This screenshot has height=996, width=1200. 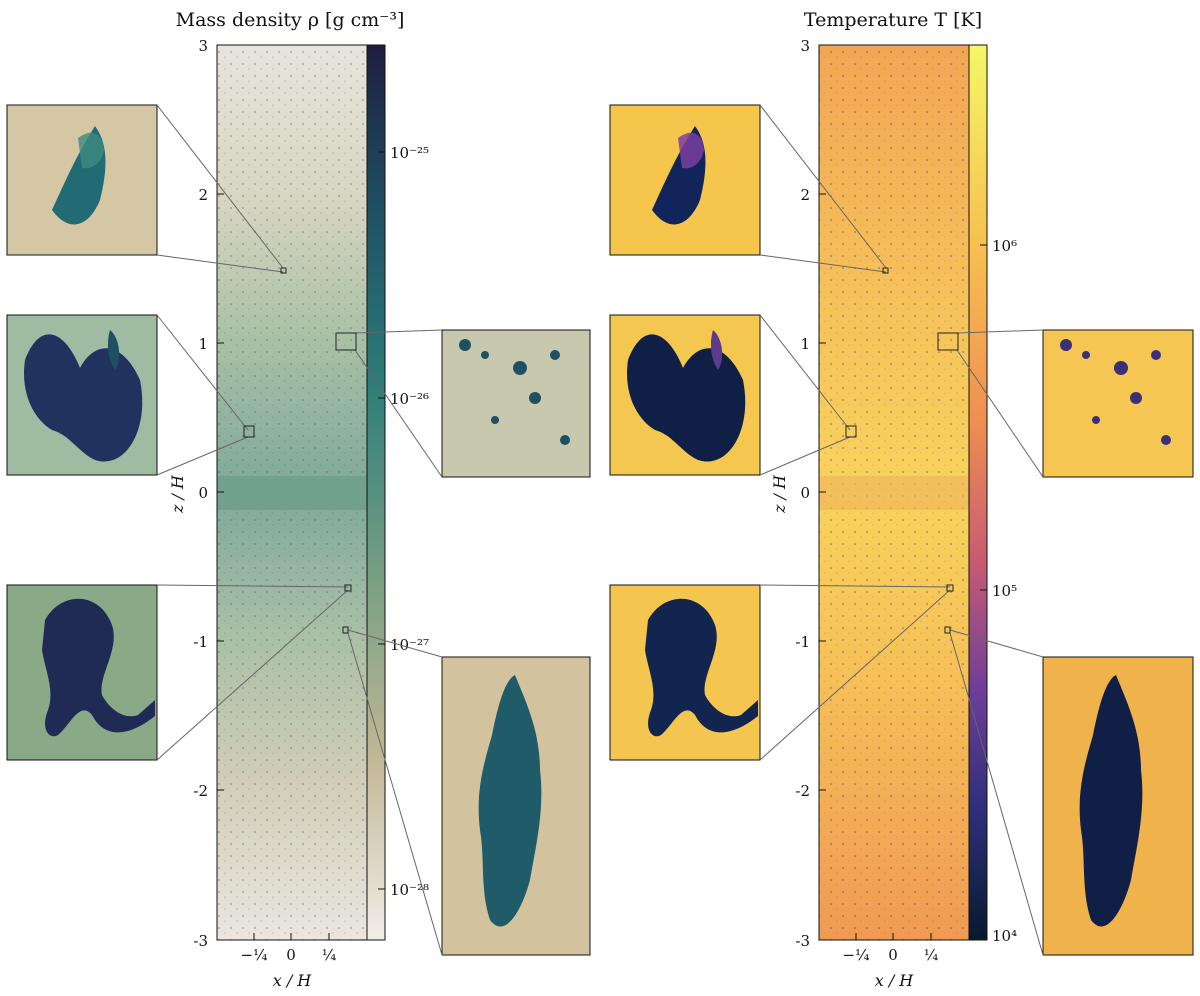 What do you see at coordinates (893, 955) in the screenshot?
I see `temperature-xtick-0: 0` at bounding box center [893, 955].